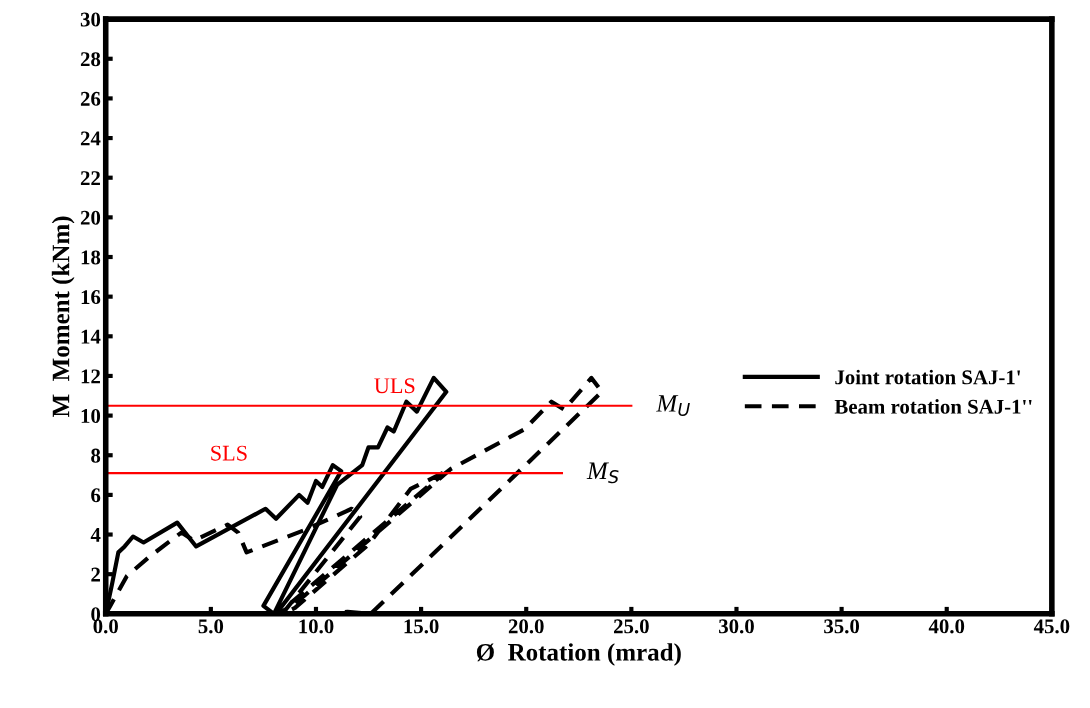  What do you see at coordinates (105, 626) in the screenshot?
I see `x-tick-label: 0.0` at bounding box center [105, 626].